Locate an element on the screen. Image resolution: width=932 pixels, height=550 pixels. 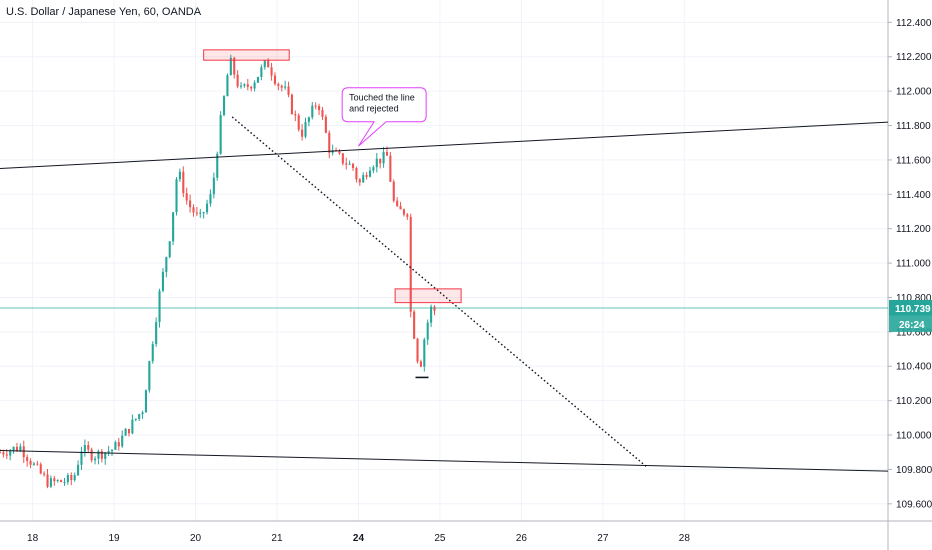
y-tick-label: 110.800 is located at coordinates (914, 298).